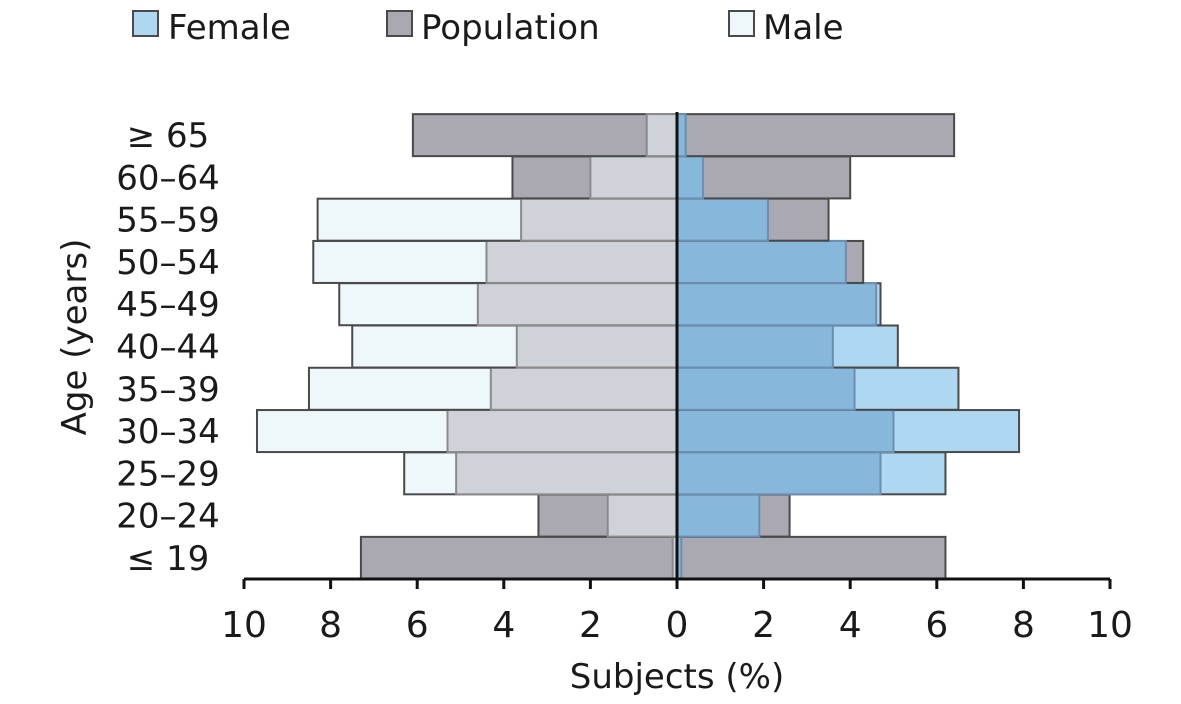 The height and width of the screenshot is (704, 1181). What do you see at coordinates (1110, 625) in the screenshot?
I see `x-tick-label-10: 10` at bounding box center [1110, 625].